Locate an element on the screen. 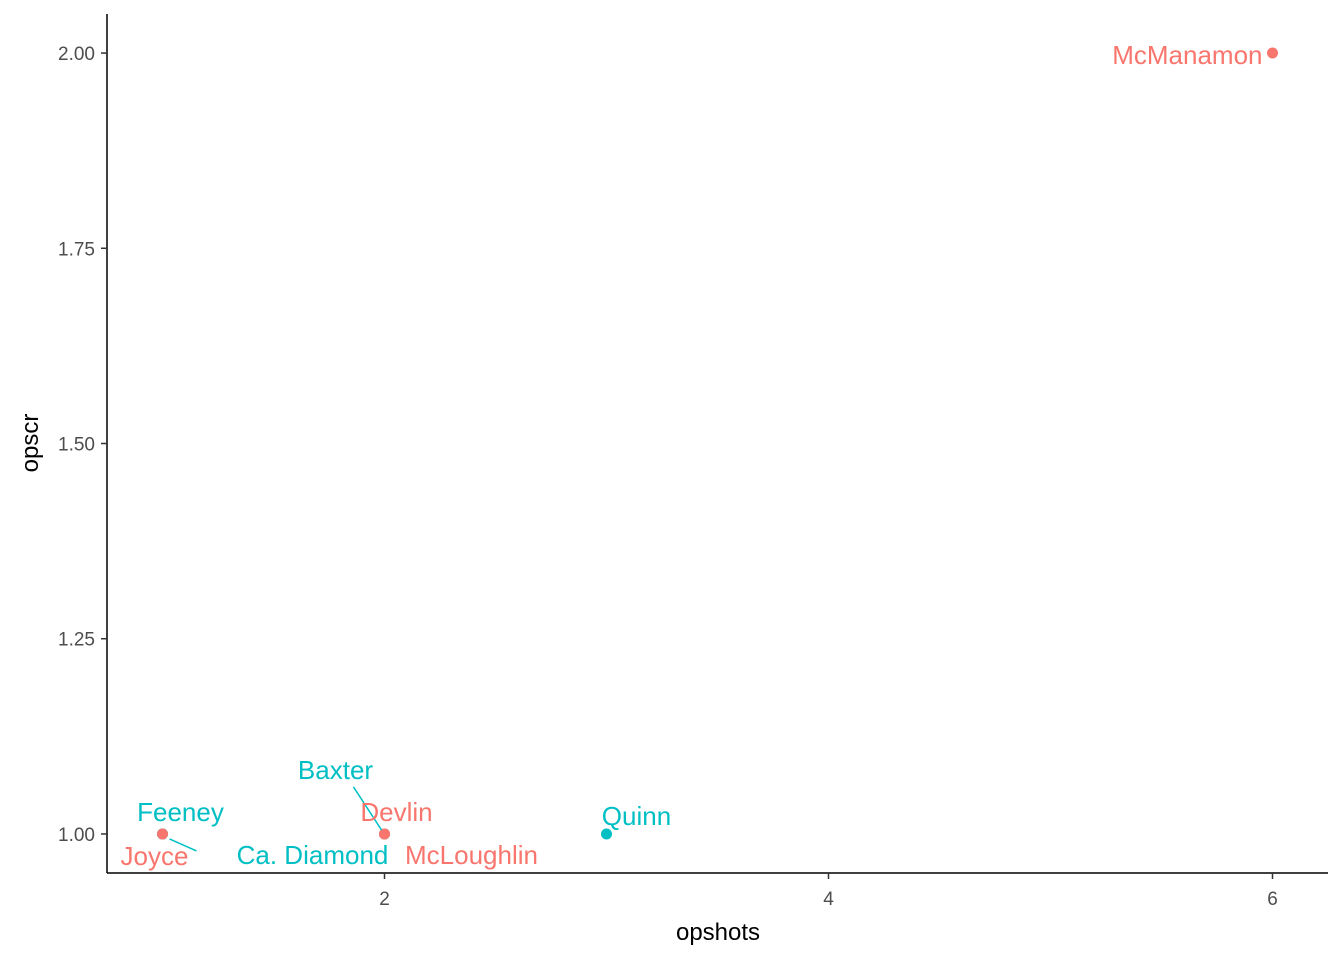  point-label-feeney: Feeney is located at coordinates (180, 812).